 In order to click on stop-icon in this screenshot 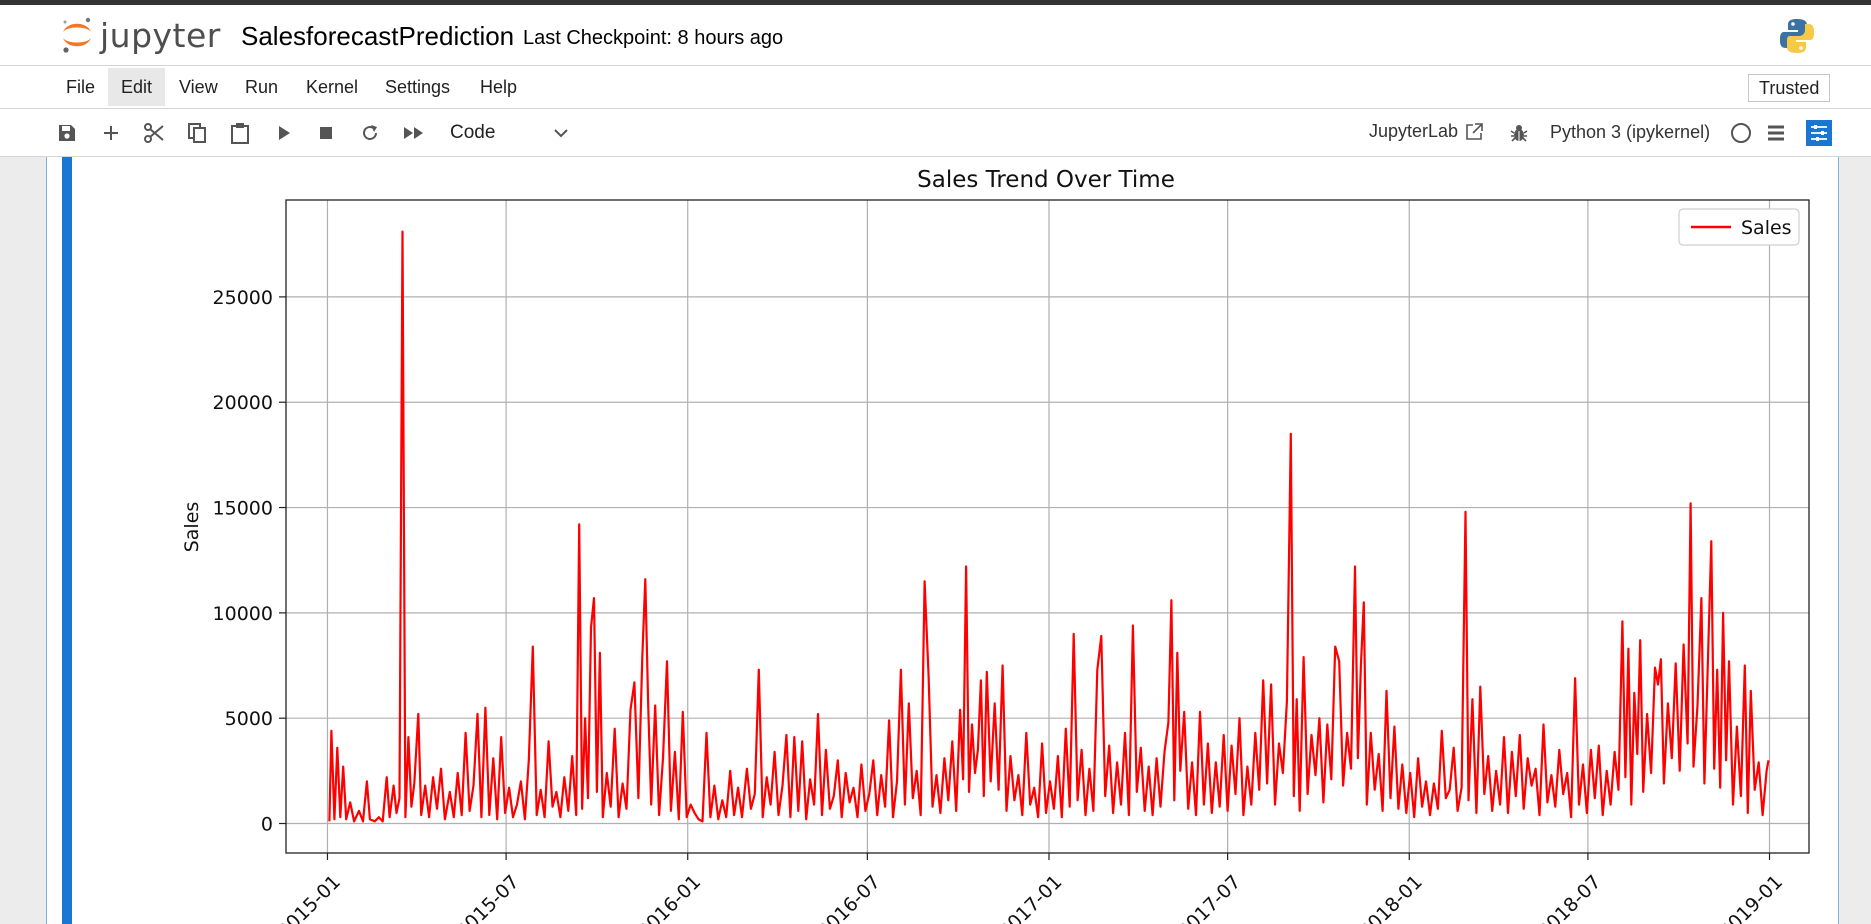, I will do `click(326, 133)`.